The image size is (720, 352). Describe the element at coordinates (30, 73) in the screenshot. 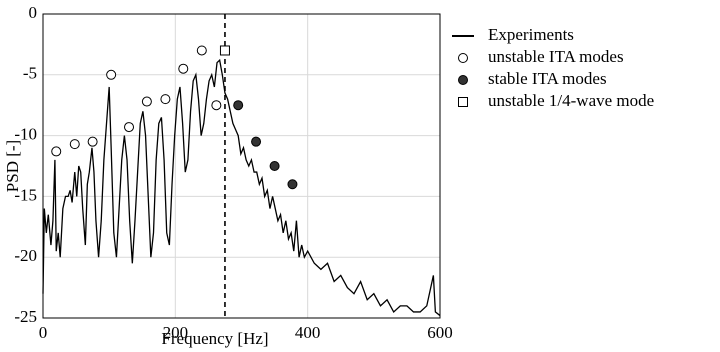

I see `y-tick-label: -5` at that location.